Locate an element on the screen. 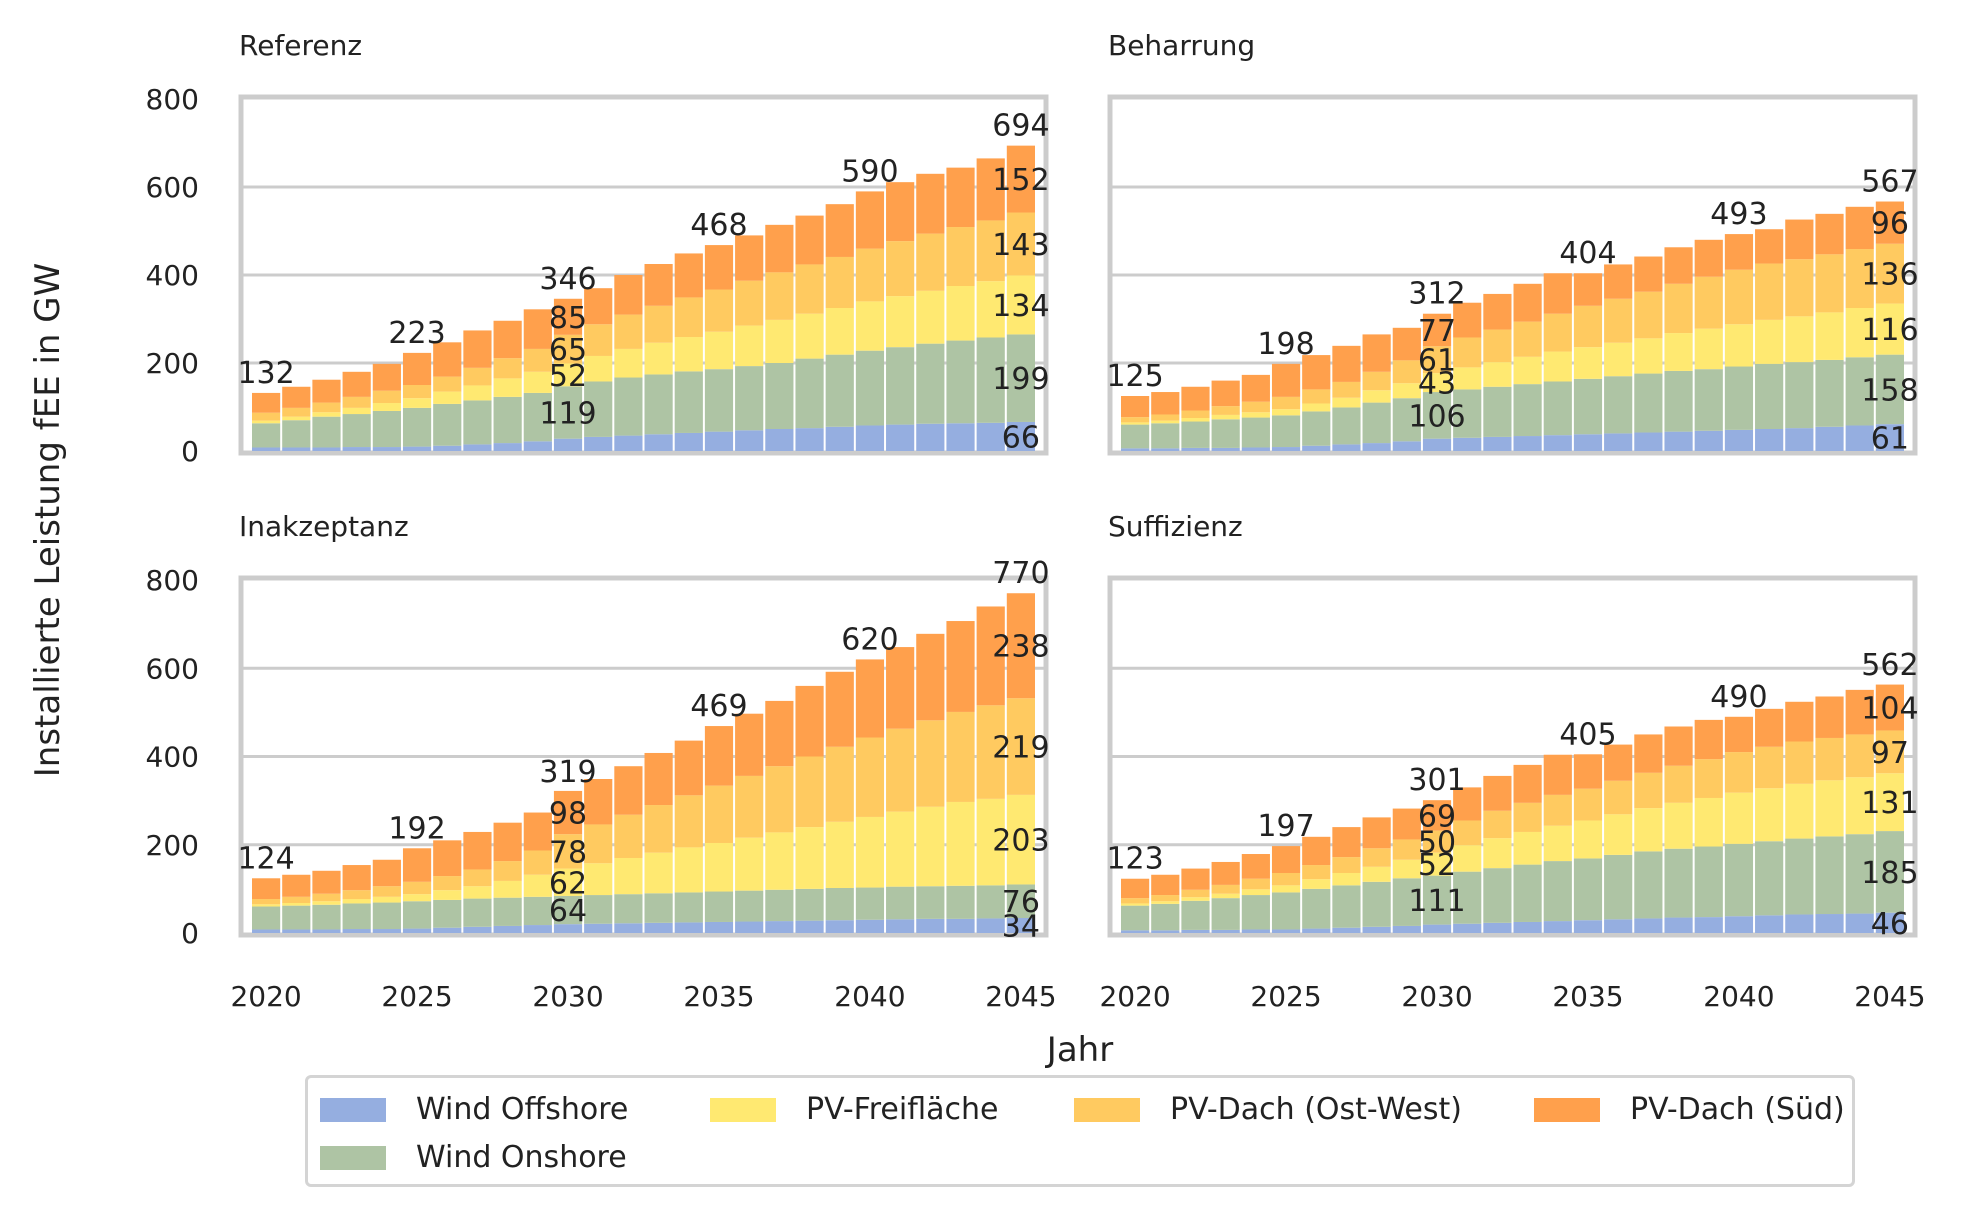 This screenshot has height=1219, width=1967. segment-label: 111 is located at coordinates (1436, 901).